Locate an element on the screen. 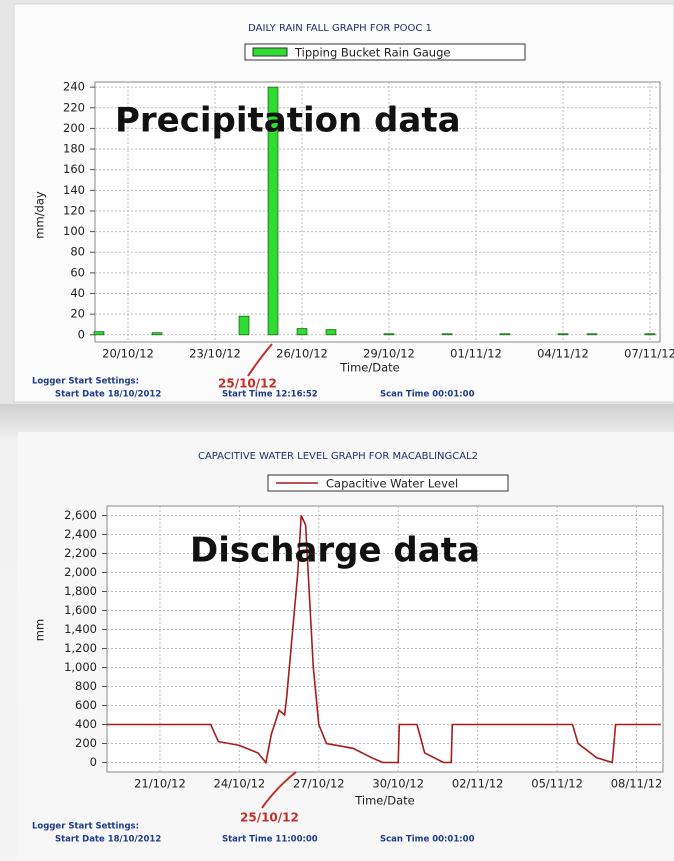 The width and height of the screenshot is (674, 861). x-tick-label: 23/10/12 is located at coordinates (215, 354).